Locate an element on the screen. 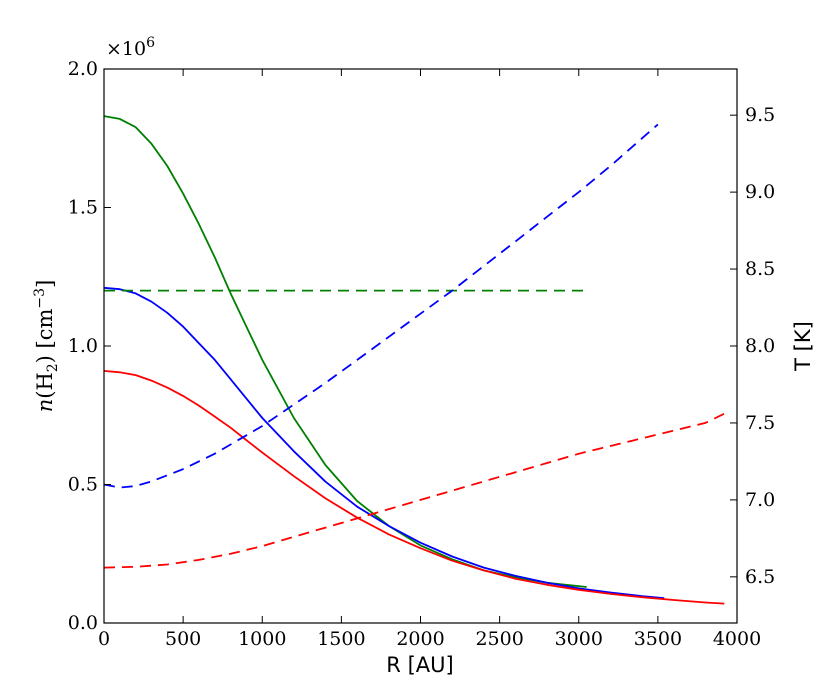  right-axis-title: T [K] is located at coordinates (803, 346).